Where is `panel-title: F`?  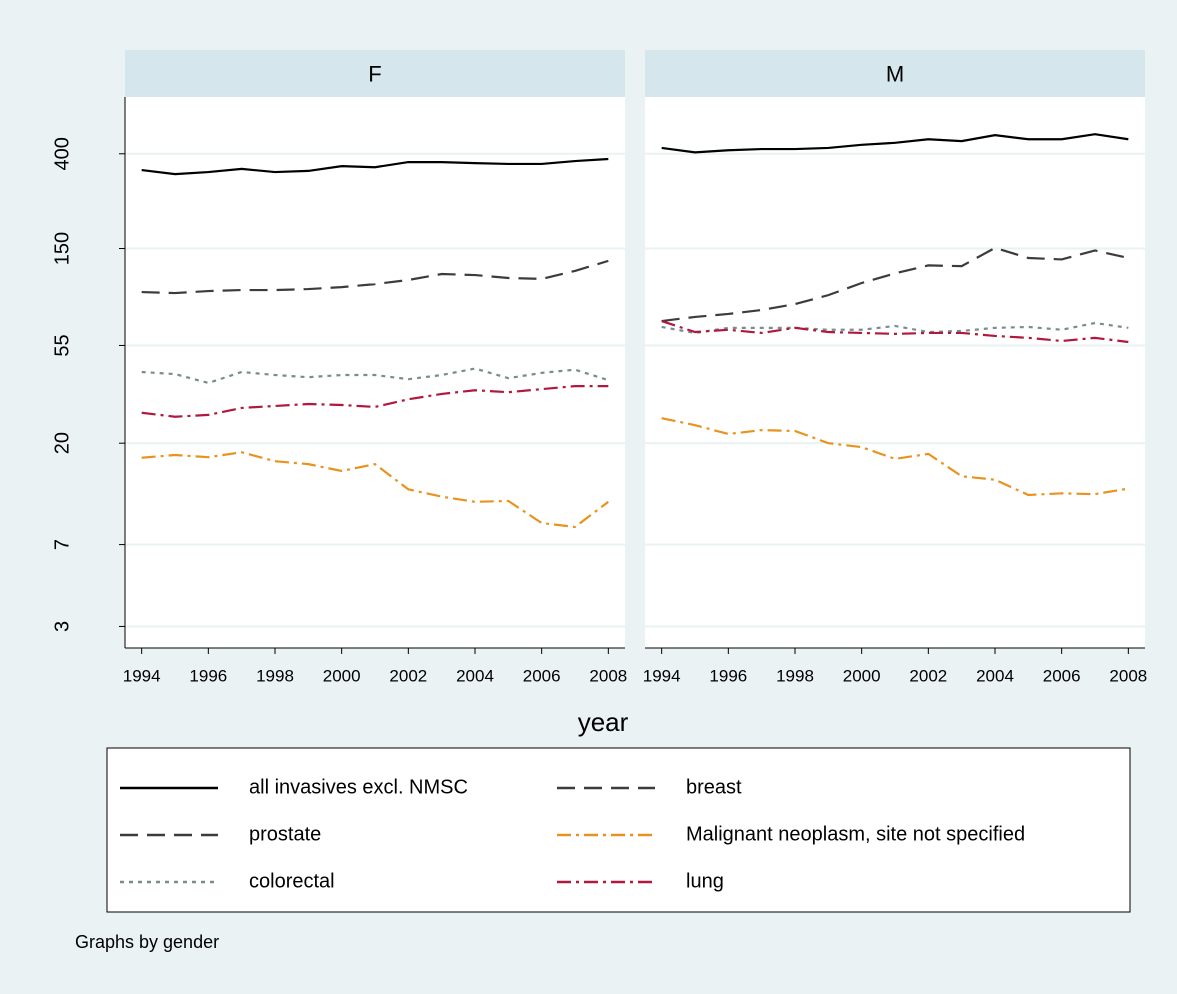 panel-title: F is located at coordinates (374, 73).